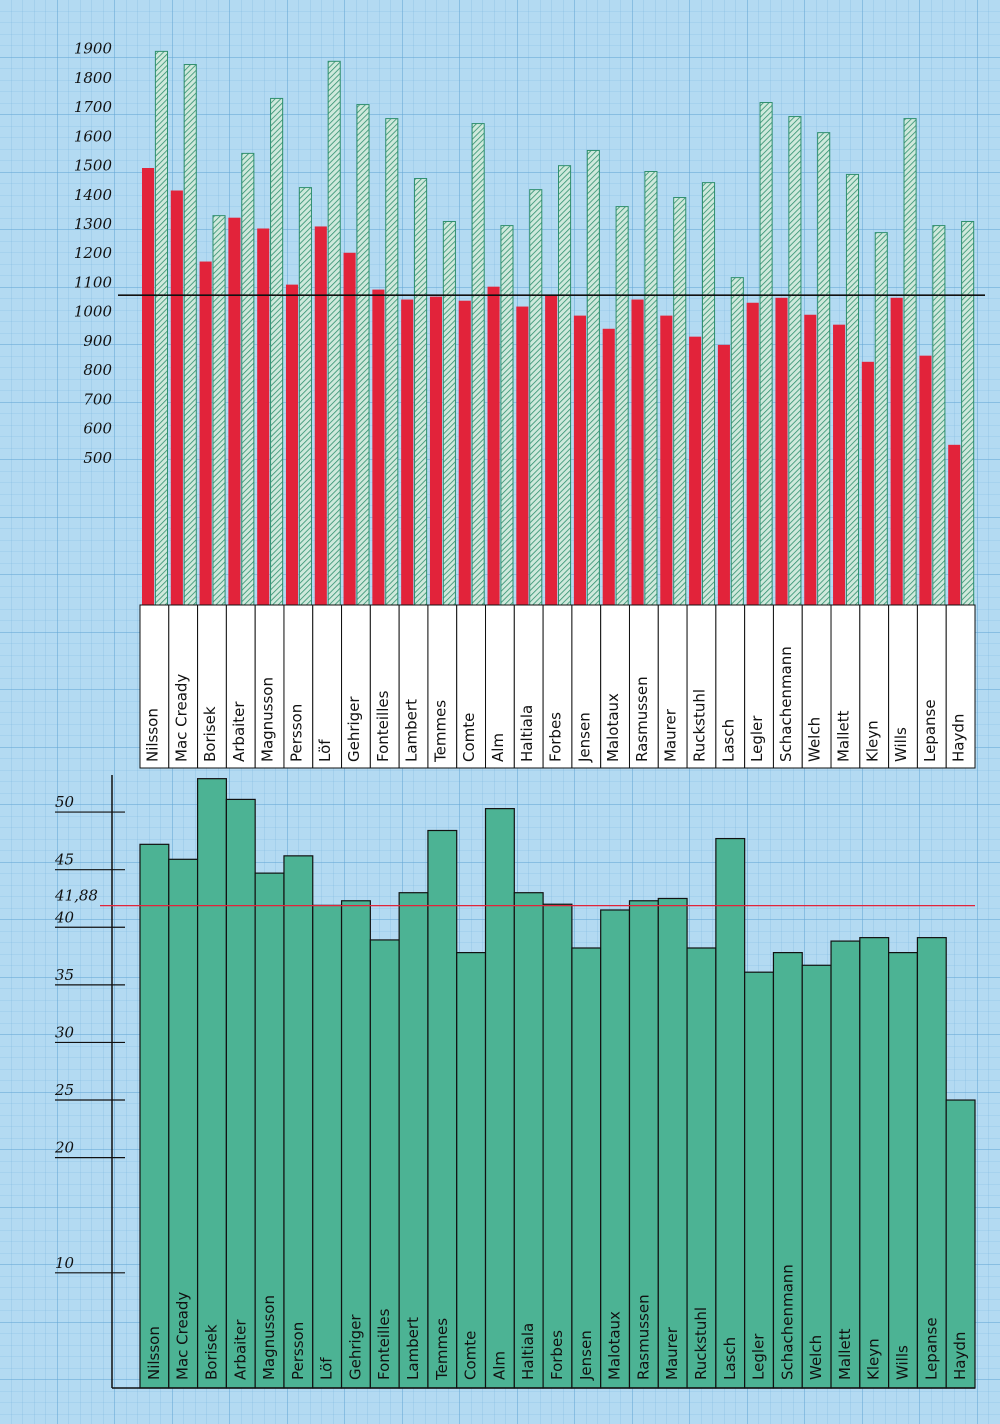 The height and width of the screenshot is (1424, 1000). What do you see at coordinates (97, 341) in the screenshot?
I see `y-tick-label: 900` at bounding box center [97, 341].